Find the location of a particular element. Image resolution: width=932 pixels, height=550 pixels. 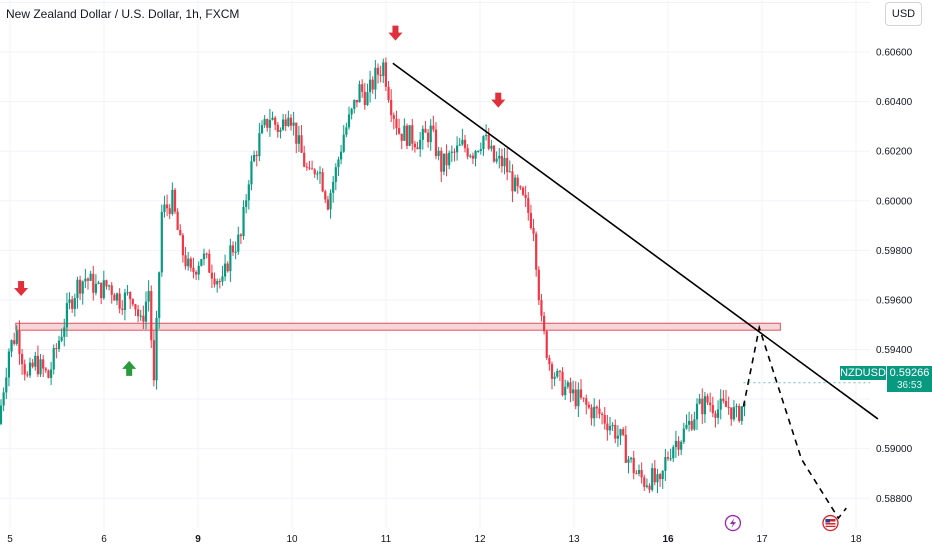

support-resistance-zone is located at coordinates (398, 326).